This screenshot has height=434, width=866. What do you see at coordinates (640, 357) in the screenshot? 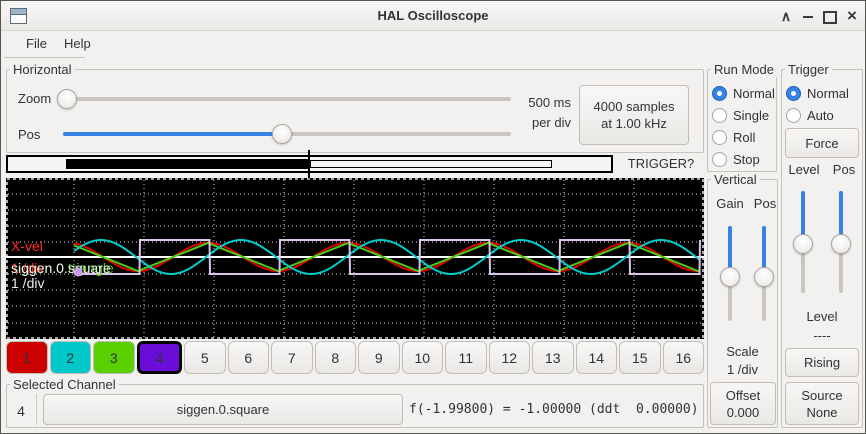
I see `channel-button-15: 15` at bounding box center [640, 357].